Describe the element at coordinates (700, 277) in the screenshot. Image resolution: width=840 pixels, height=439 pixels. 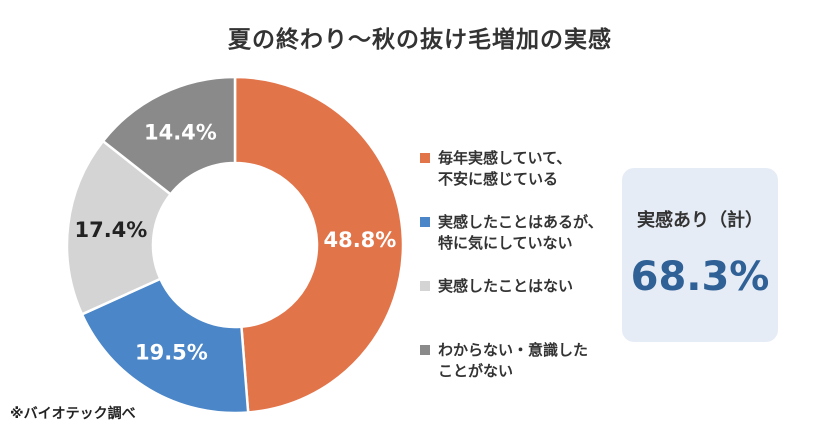
I see `summary-value: 68.3%` at that location.